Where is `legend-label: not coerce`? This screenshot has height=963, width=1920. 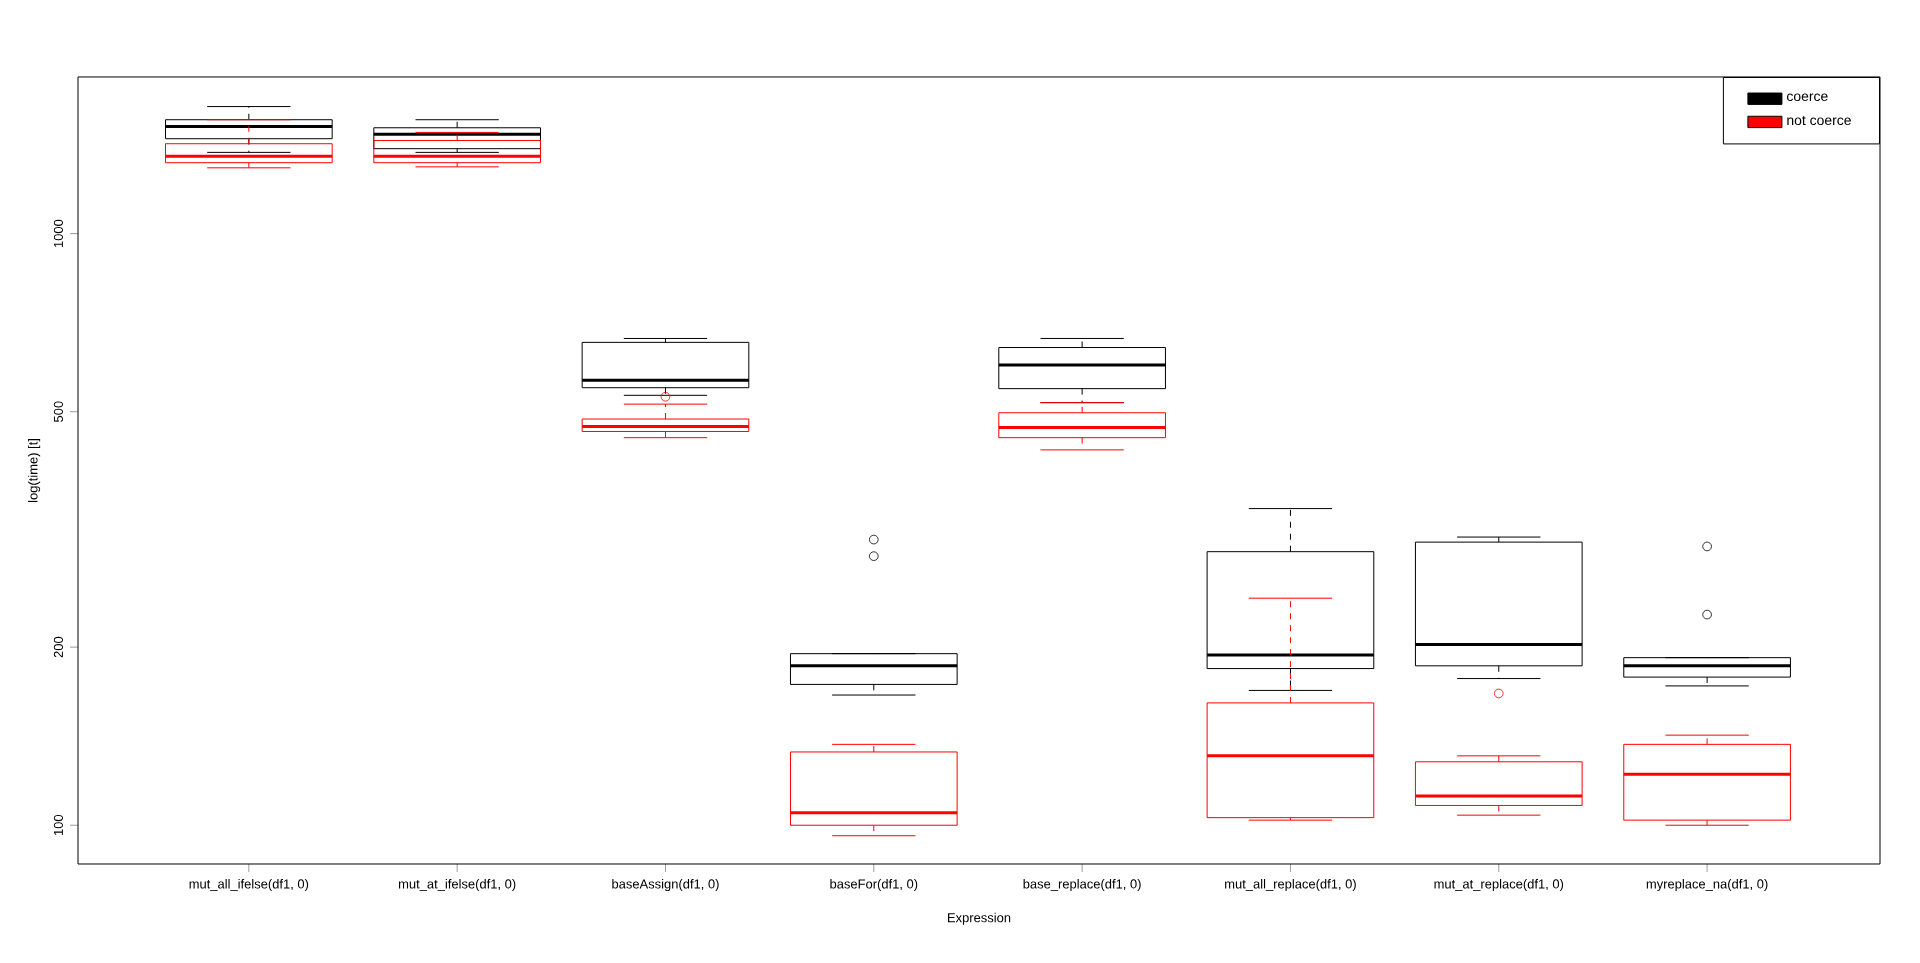
legend-label: not coerce is located at coordinates (1819, 120).